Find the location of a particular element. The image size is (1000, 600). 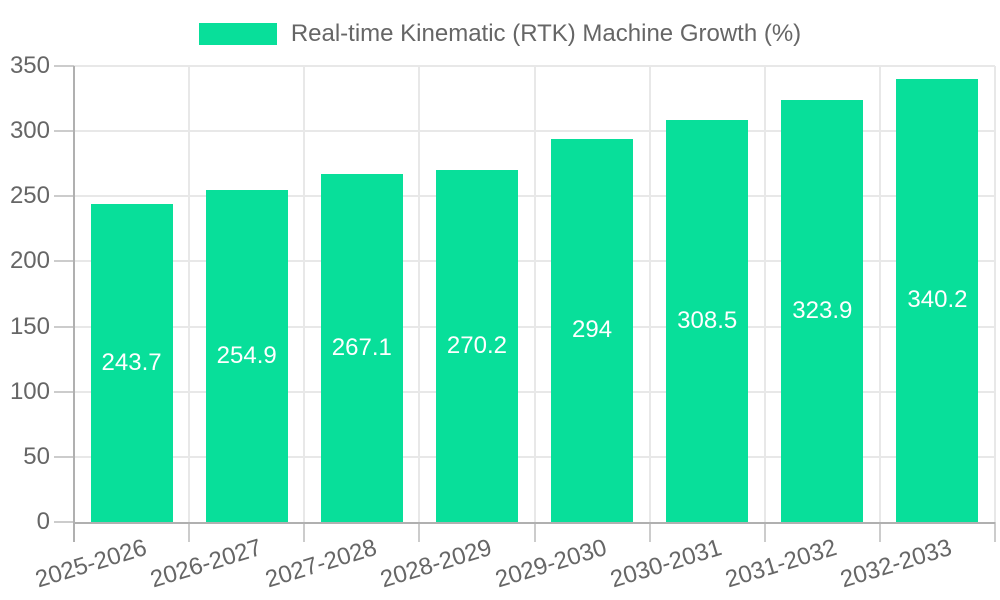

bar-value-label: 308.5 is located at coordinates (707, 321).